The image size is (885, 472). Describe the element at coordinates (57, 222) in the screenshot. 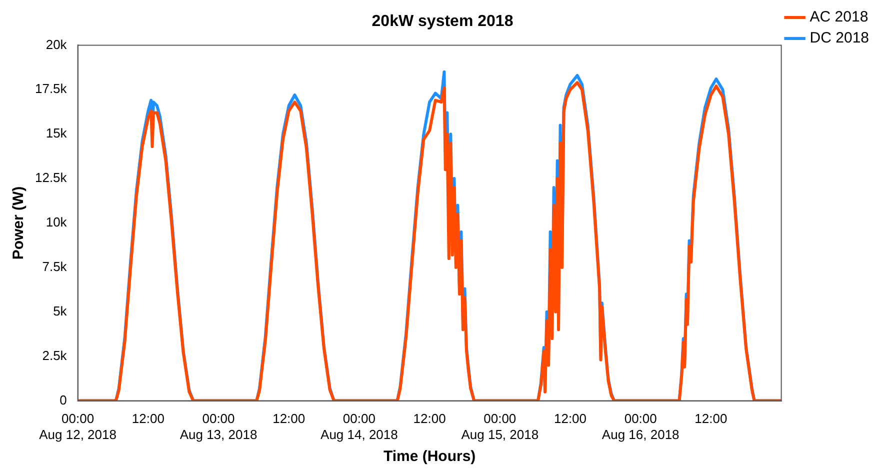

I see `y-tick-label: 10k` at that location.